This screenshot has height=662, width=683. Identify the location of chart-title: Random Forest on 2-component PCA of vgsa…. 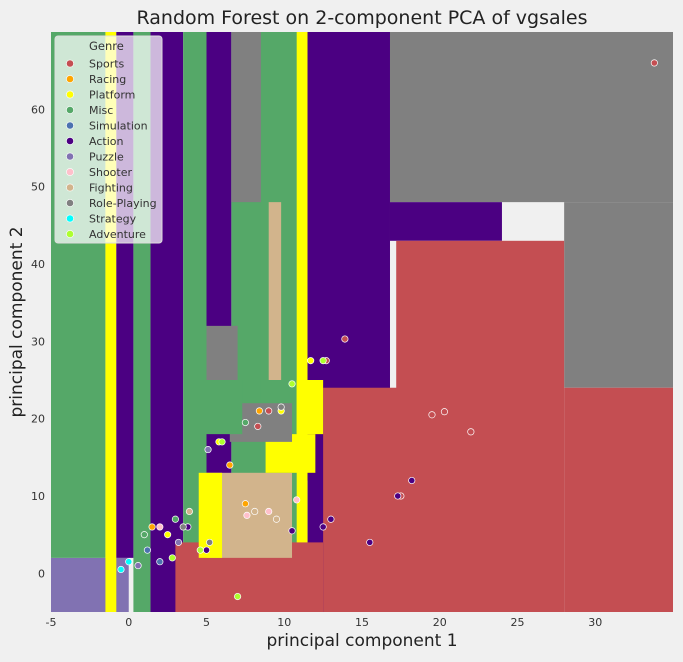
(361, 18).